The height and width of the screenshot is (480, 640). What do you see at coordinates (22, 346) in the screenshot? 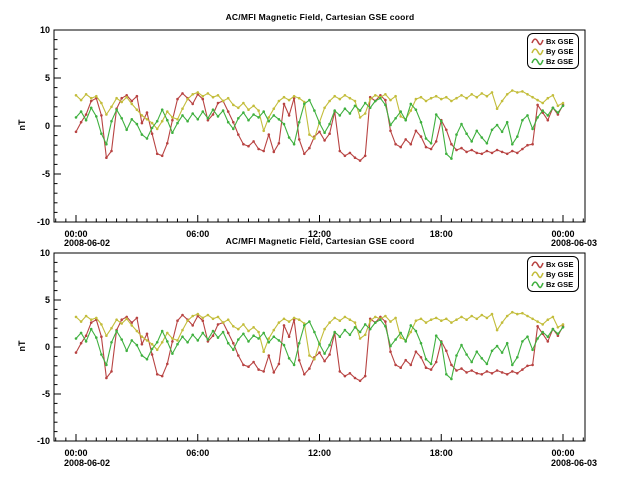
I see `panel2-y-axis-title: nT` at bounding box center [22, 346].